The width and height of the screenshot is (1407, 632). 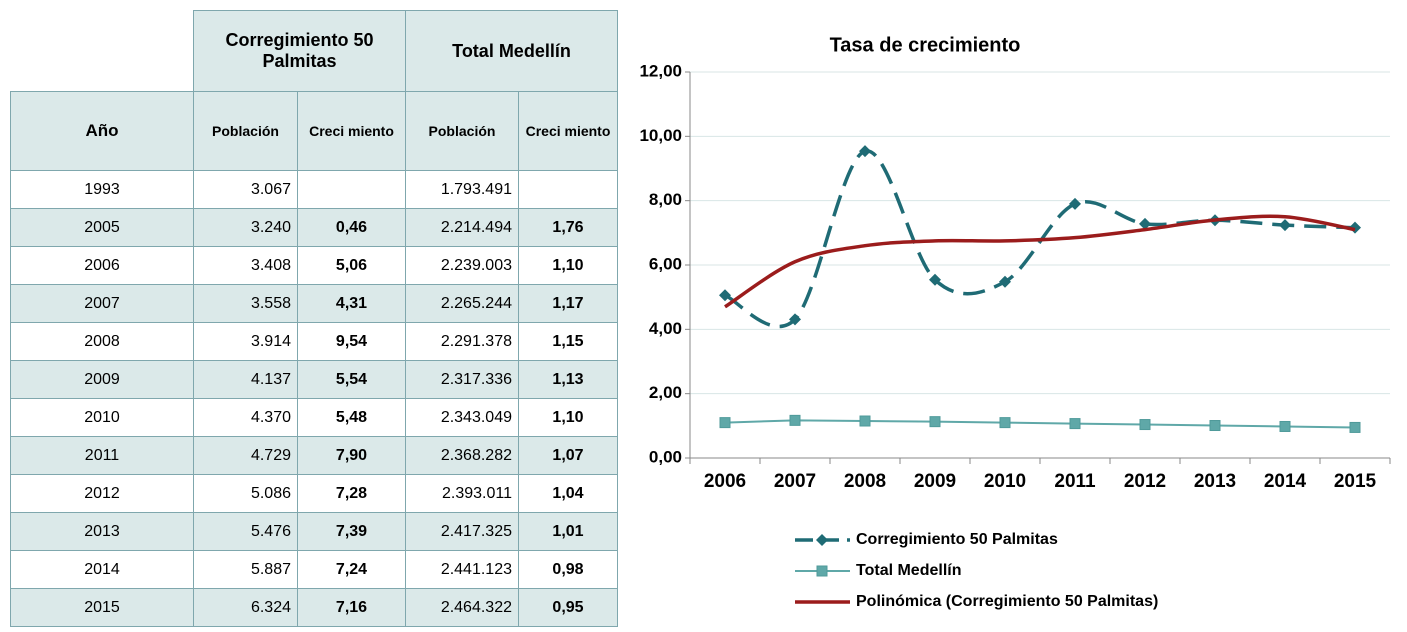 What do you see at coordinates (245, 455) in the screenshot?
I see `table-cell: 4.729` at bounding box center [245, 455].